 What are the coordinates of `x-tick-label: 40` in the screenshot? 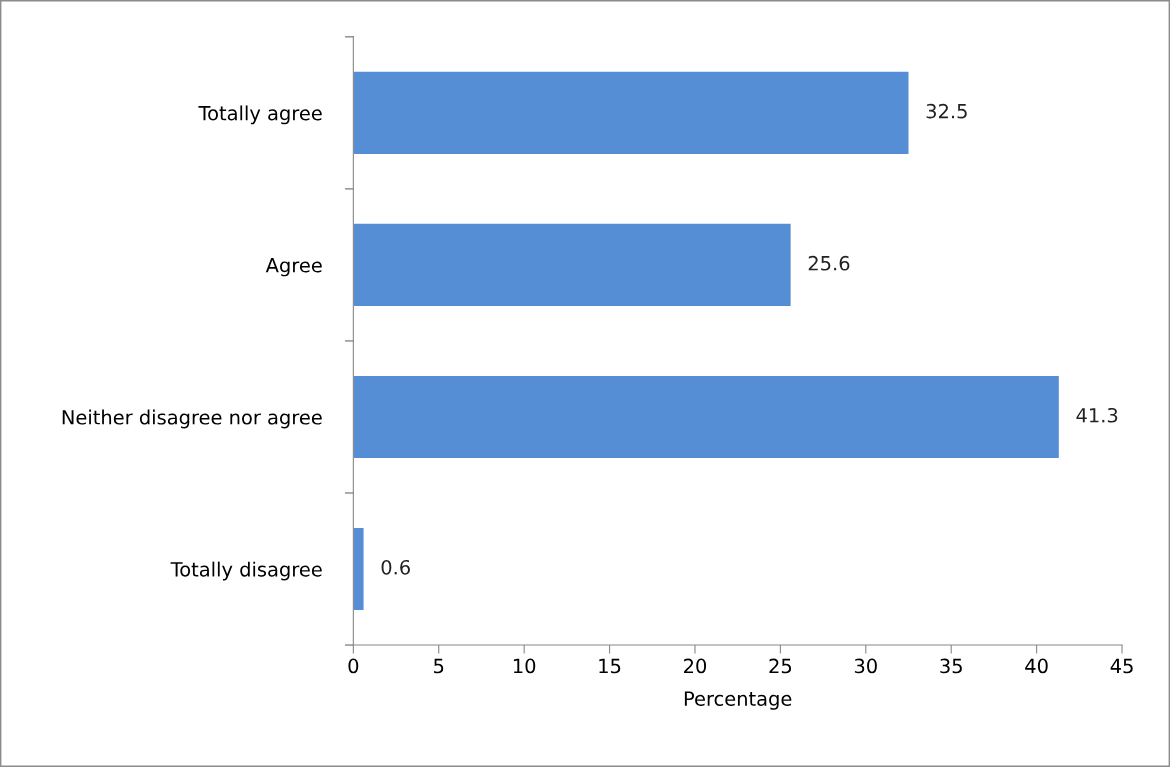 It's located at (1036, 666).